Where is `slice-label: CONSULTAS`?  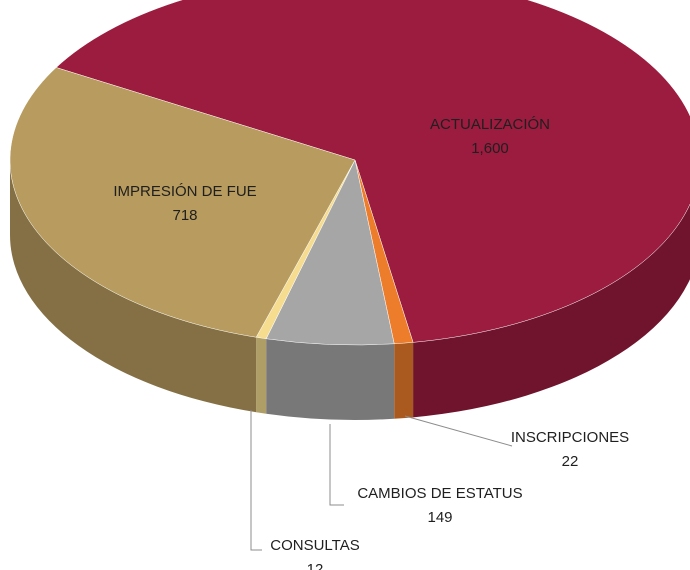
slice-label: CONSULTAS is located at coordinates (314, 545).